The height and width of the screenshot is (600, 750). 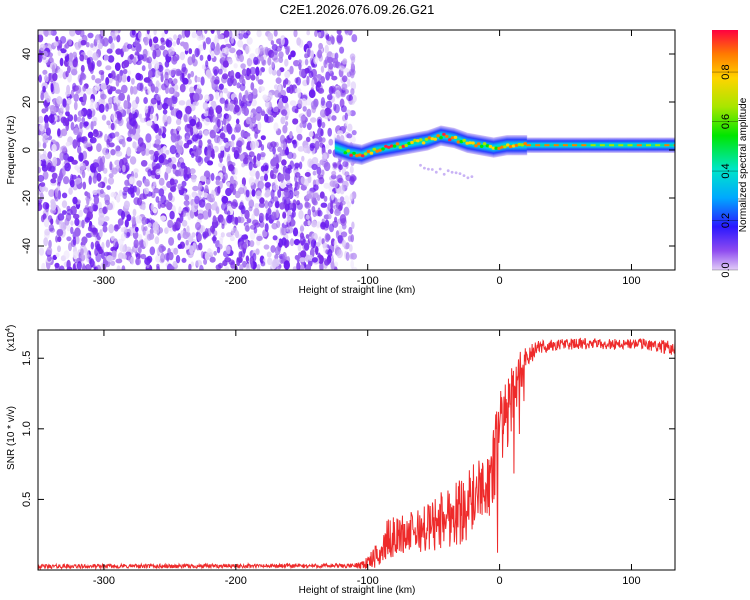 What do you see at coordinates (11, 341) in the screenshot?
I see `snr-y-multiplier-base: (x10` at bounding box center [11, 341].